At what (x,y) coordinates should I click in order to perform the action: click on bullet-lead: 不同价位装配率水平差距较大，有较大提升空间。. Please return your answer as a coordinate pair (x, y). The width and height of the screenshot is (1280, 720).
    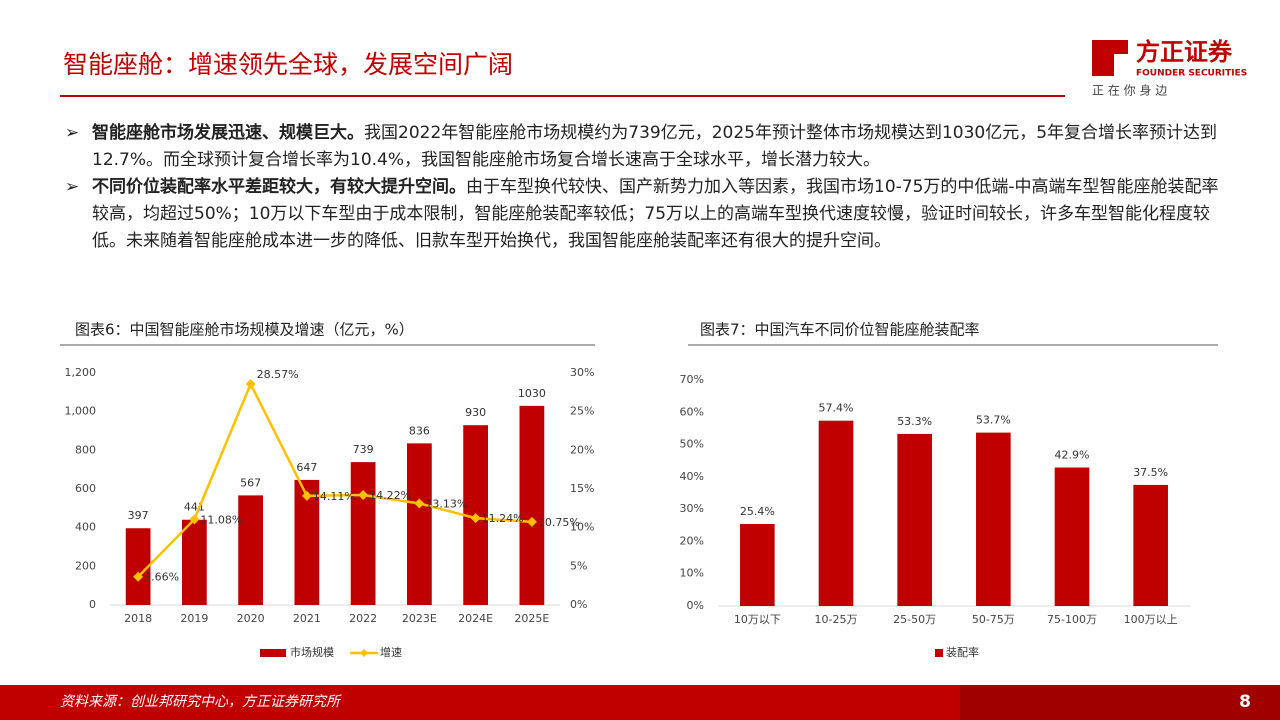
    Looking at the image, I should click on (279, 187).